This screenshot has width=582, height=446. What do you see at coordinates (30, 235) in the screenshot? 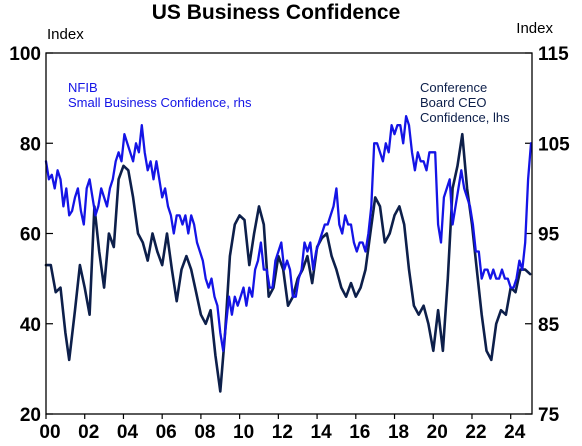
I see `left-tick-label: 60` at bounding box center [30, 235].